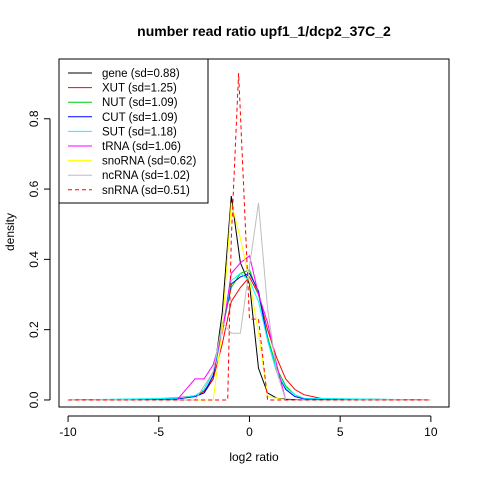 This screenshot has width=480, height=480. Describe the element at coordinates (141, 147) in the screenshot. I see `legend-entry: tRNA (sd=1.06)` at that location.